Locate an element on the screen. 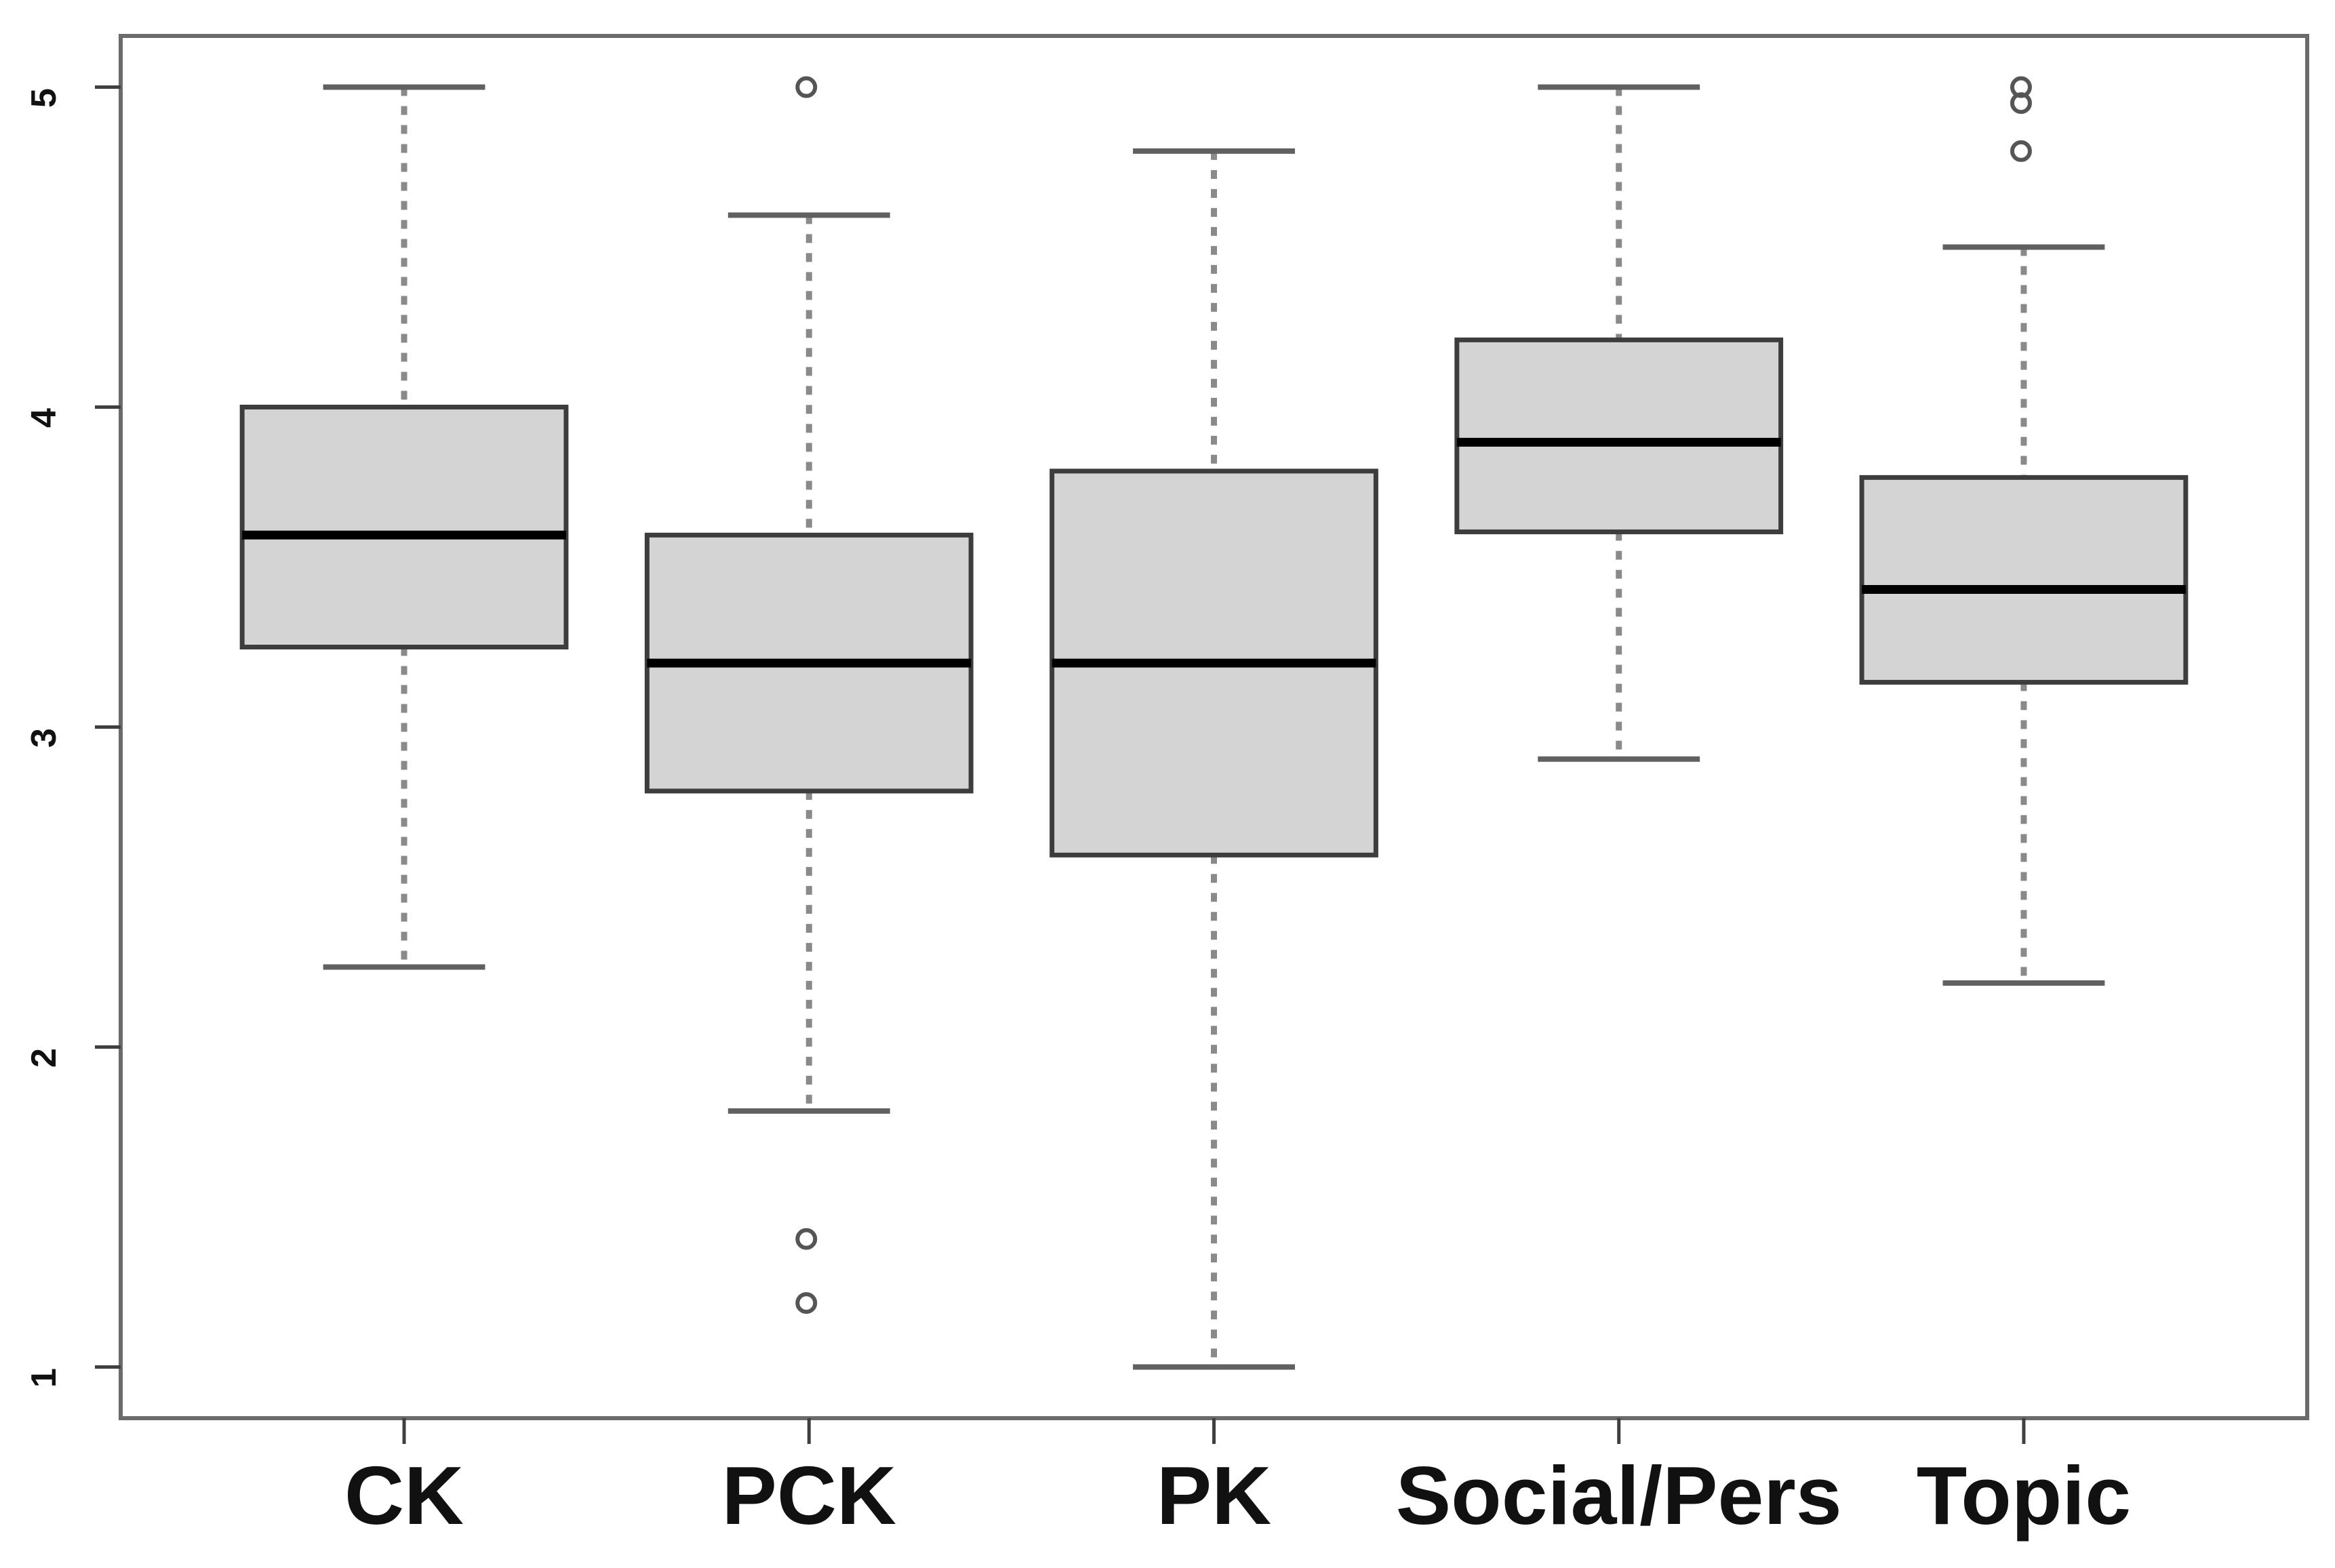  x-axis-label-Topic: Topic is located at coordinates (2024, 1496).